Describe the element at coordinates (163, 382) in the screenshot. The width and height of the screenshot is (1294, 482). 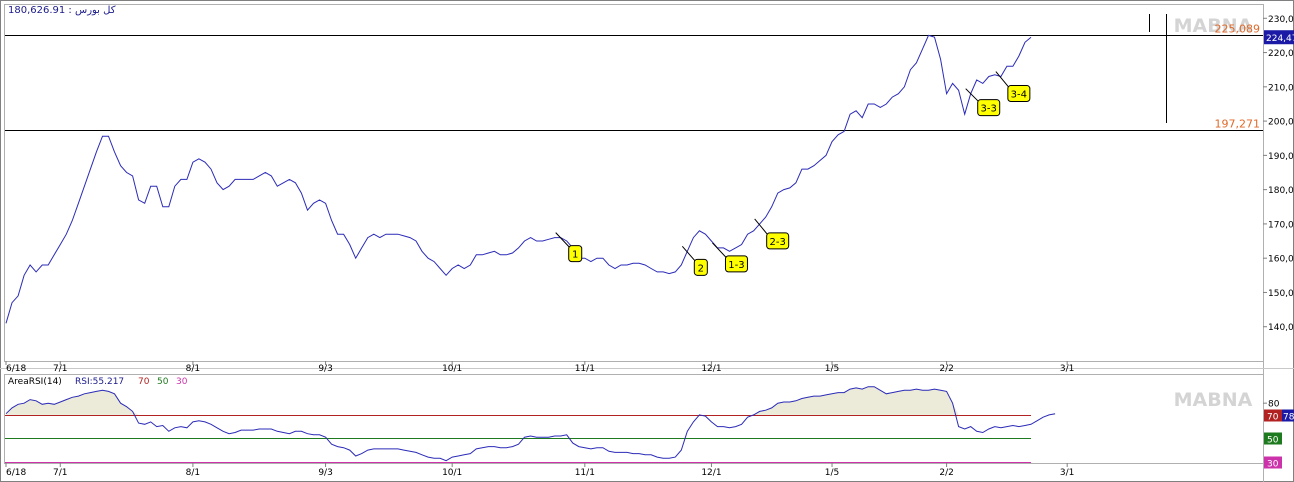
I see `rsi-level-50-legend: 50` at that location.